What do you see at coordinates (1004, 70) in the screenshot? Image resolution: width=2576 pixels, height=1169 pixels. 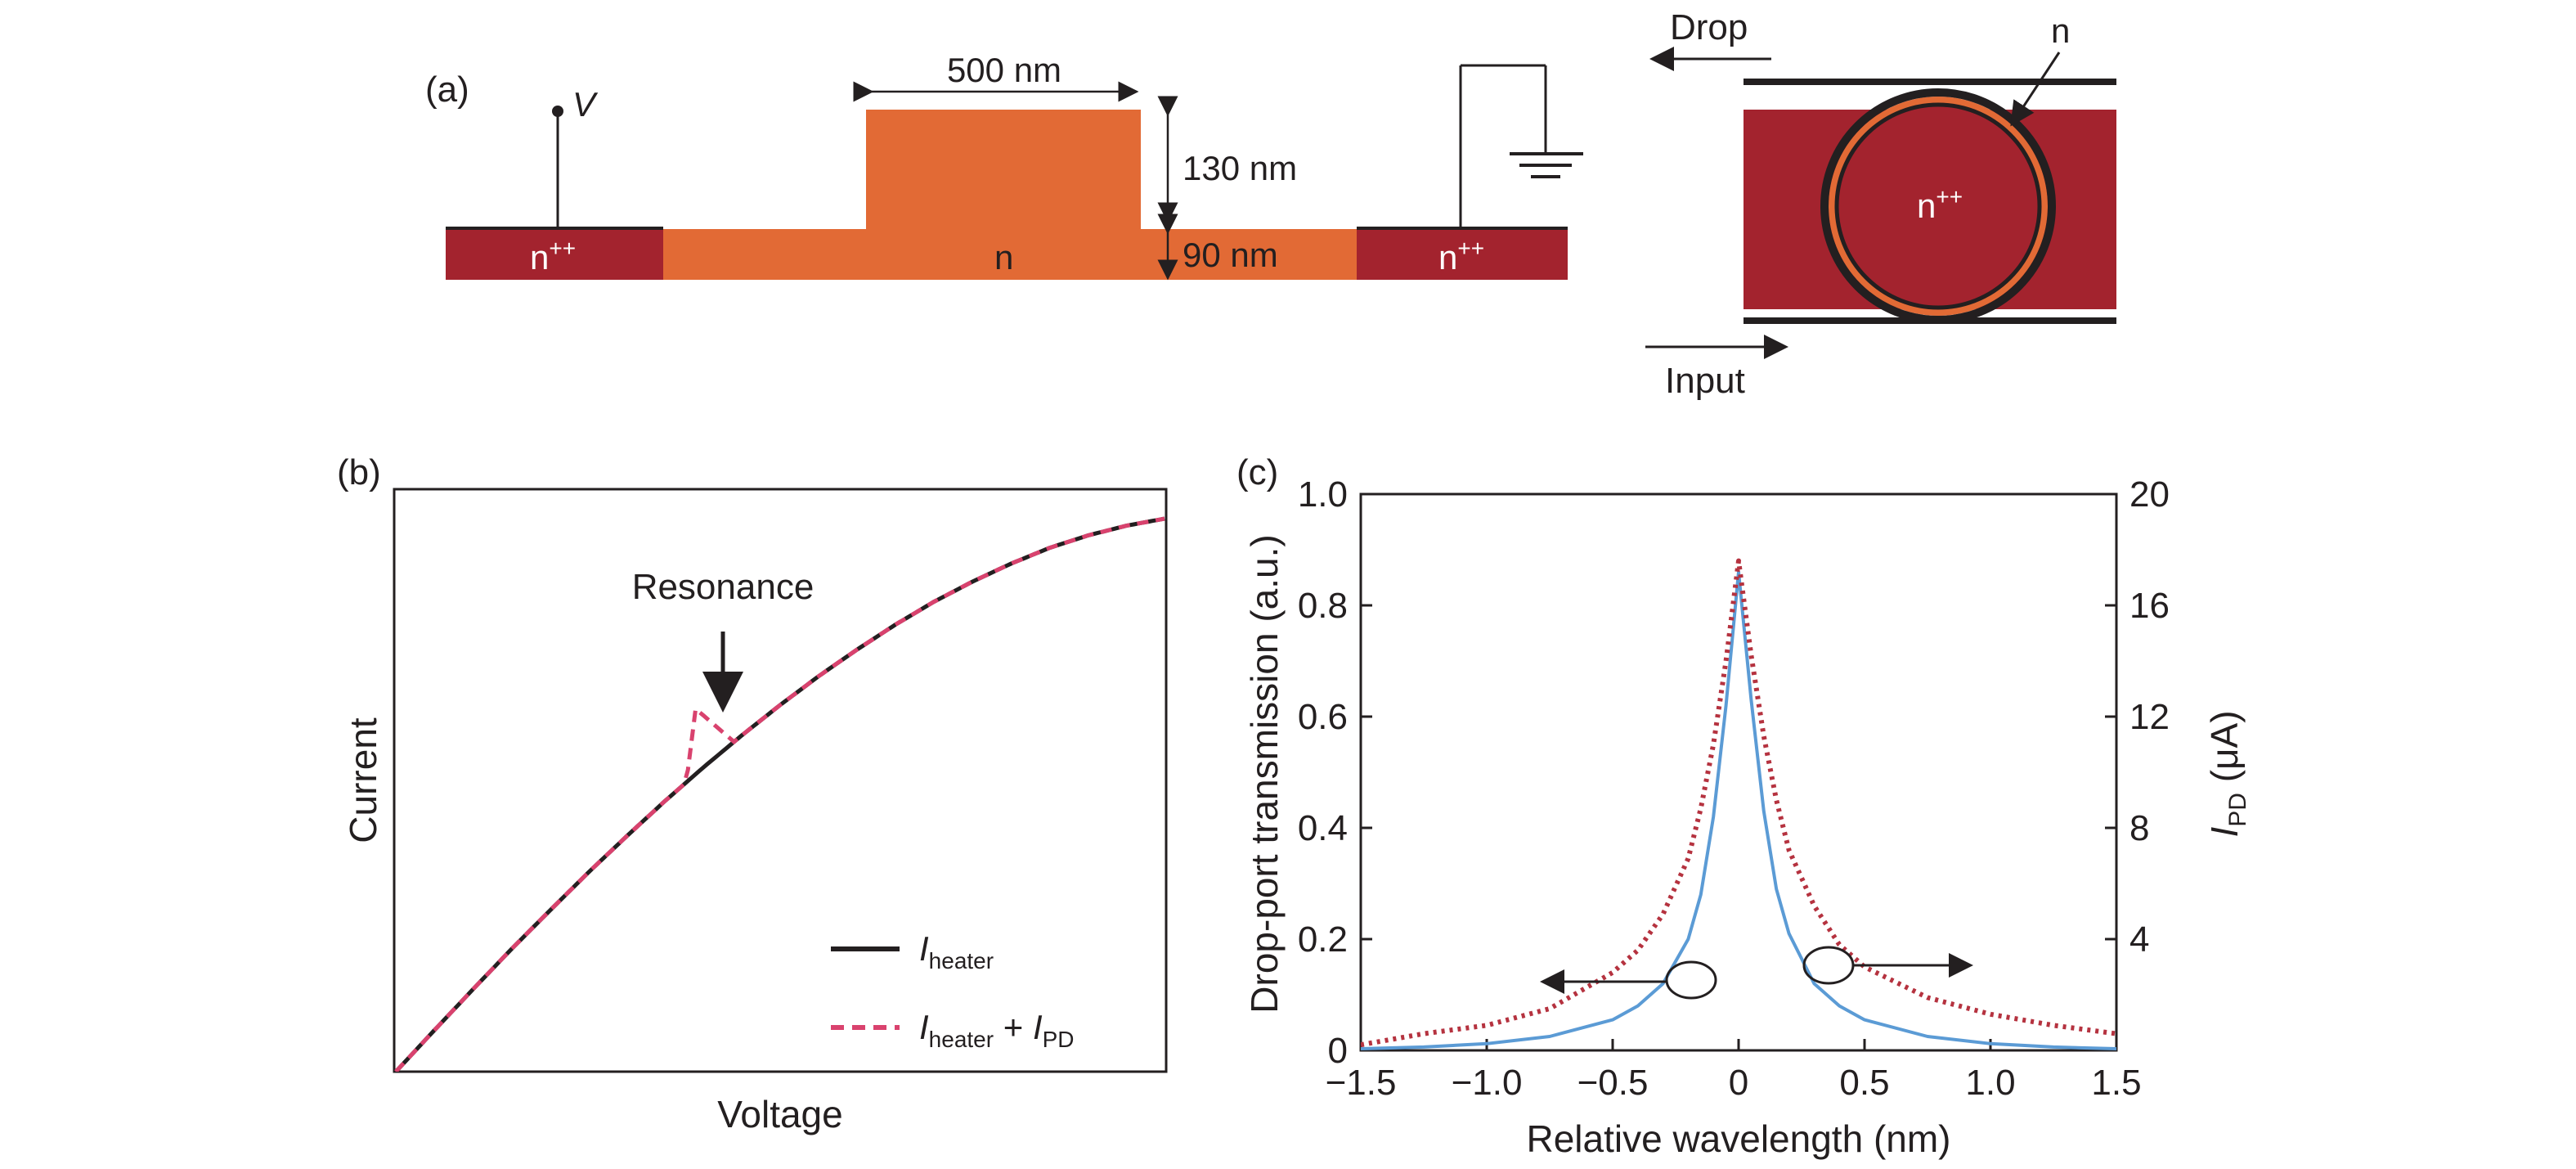 I see `width-label: 500 nm` at bounding box center [1004, 70].